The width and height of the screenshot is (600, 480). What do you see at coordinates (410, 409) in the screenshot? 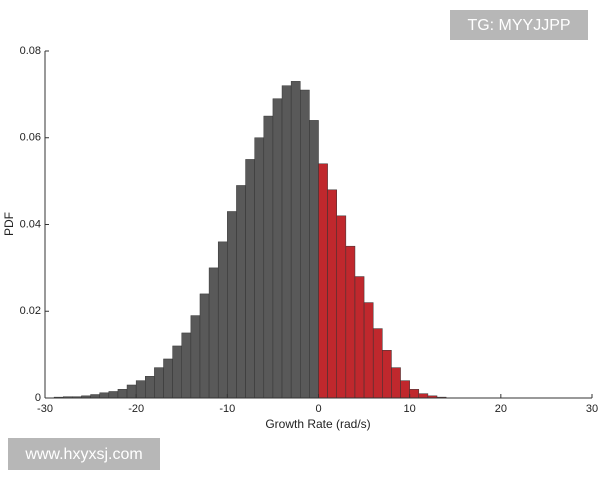
I see `x-tick-label: 10` at bounding box center [410, 409].